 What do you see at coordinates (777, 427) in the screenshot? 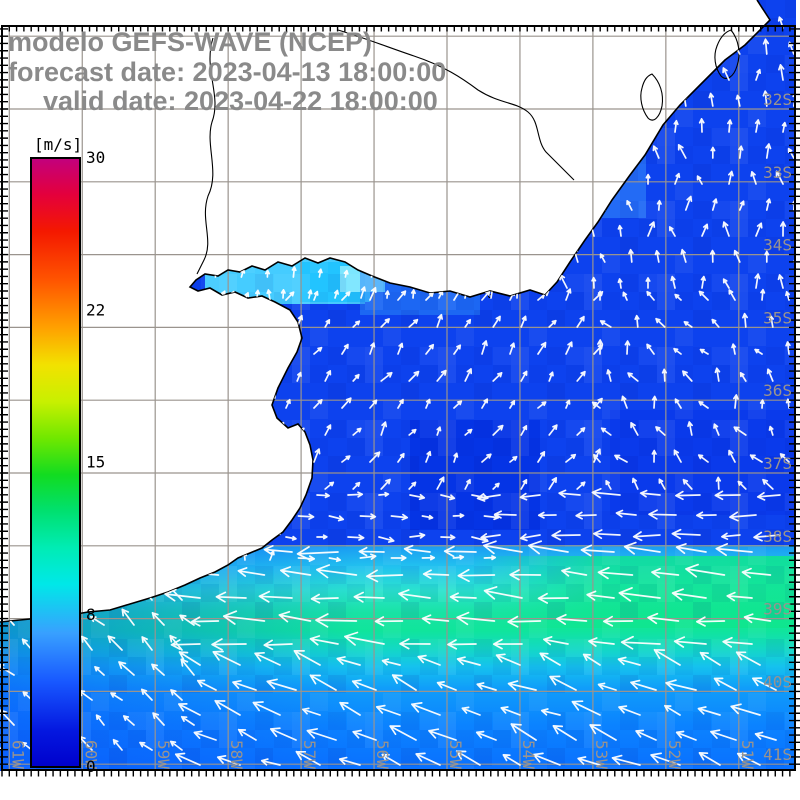
I see `latitude-labels: 32S 33S 34S 35S 36S 37S 38S 39S 40S 41S` at bounding box center [777, 427].